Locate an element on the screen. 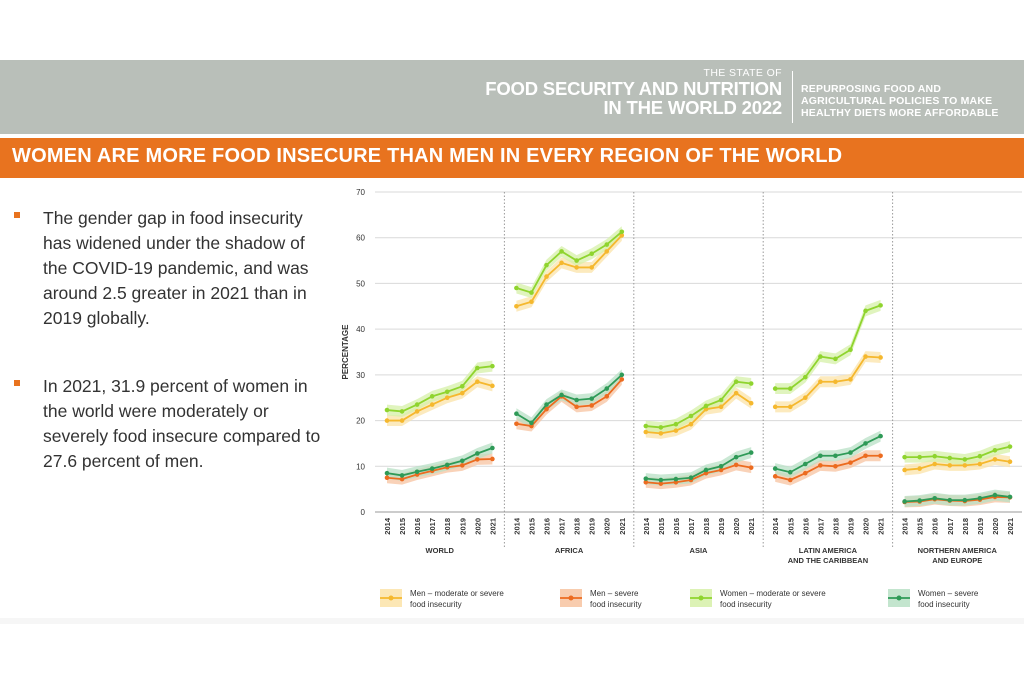 The image size is (1024, 683). x-tick-label: 2021 is located at coordinates (622, 526).